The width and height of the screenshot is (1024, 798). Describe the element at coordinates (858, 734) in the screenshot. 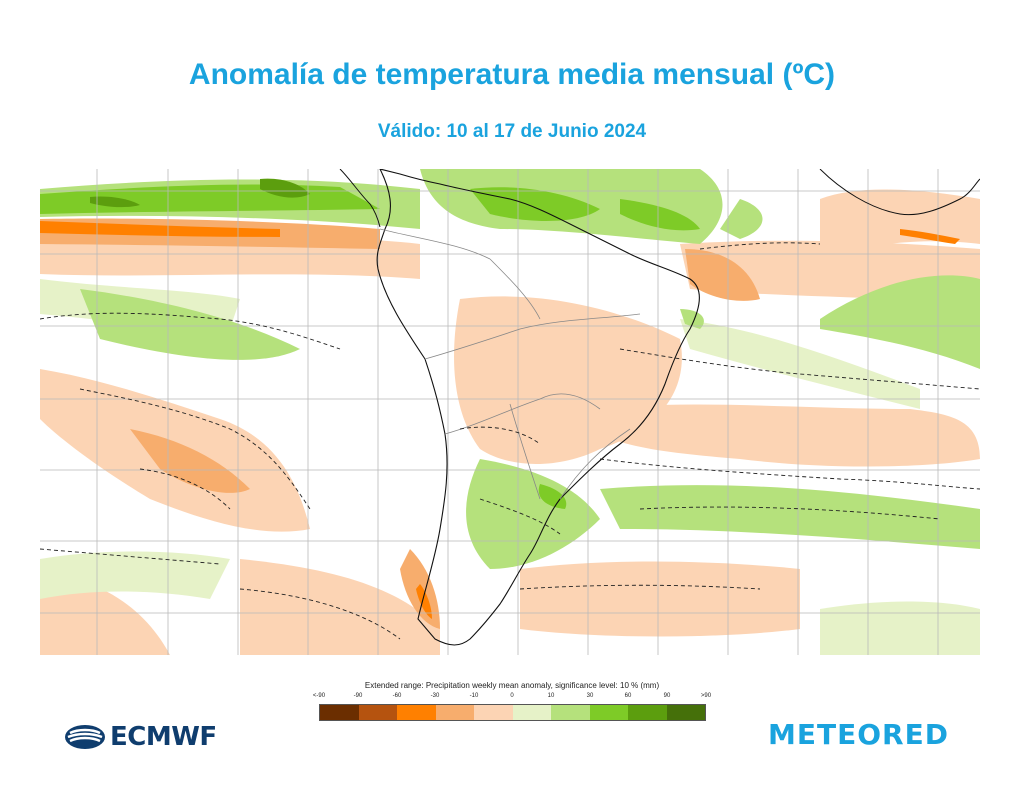

I see `meteored-logo: METEORED` at that location.